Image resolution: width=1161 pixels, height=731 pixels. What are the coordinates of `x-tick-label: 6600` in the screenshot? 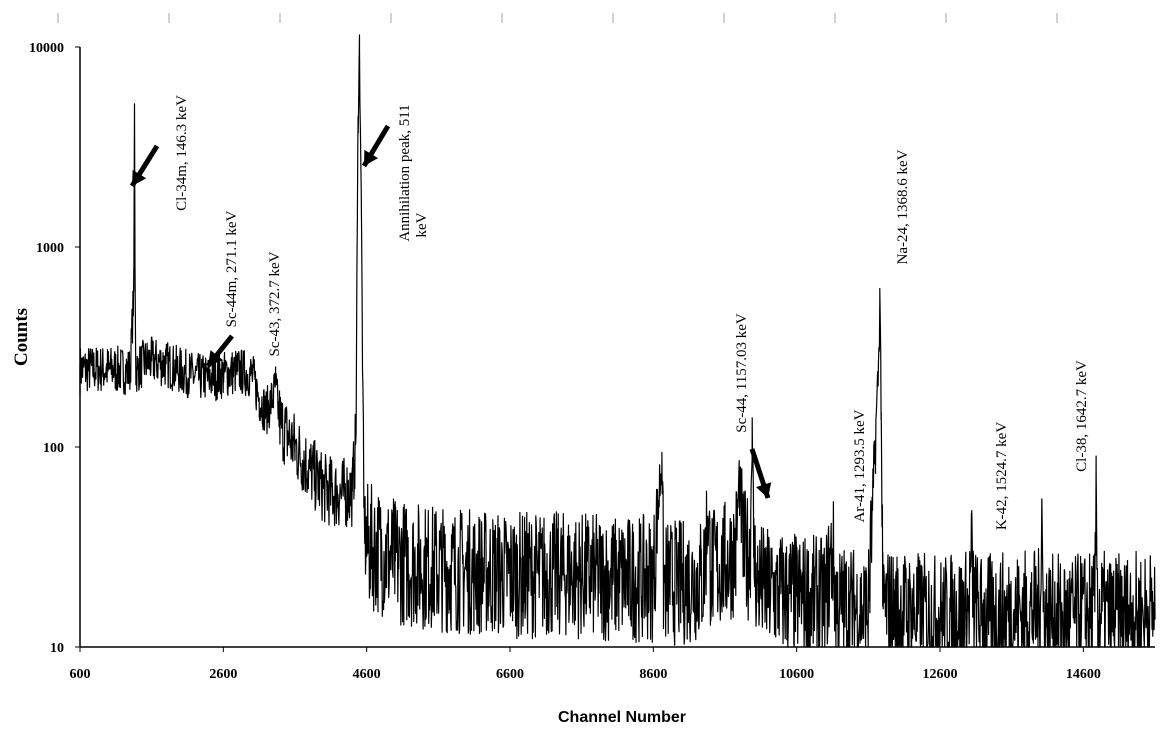 It's located at (510, 674).